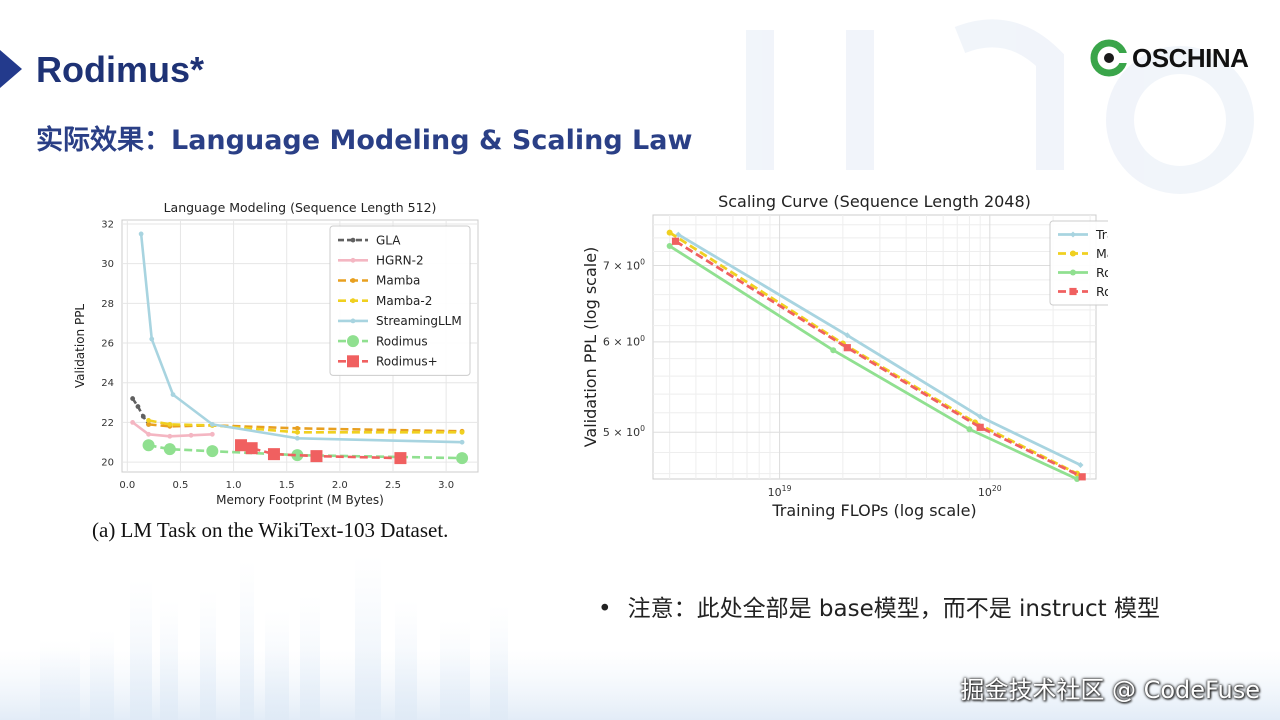 Image resolution: width=1280 pixels, height=720 pixels. Describe the element at coordinates (885, 357) in the screenshot. I see `x-axis-ticks: 1019 1020` at that location.